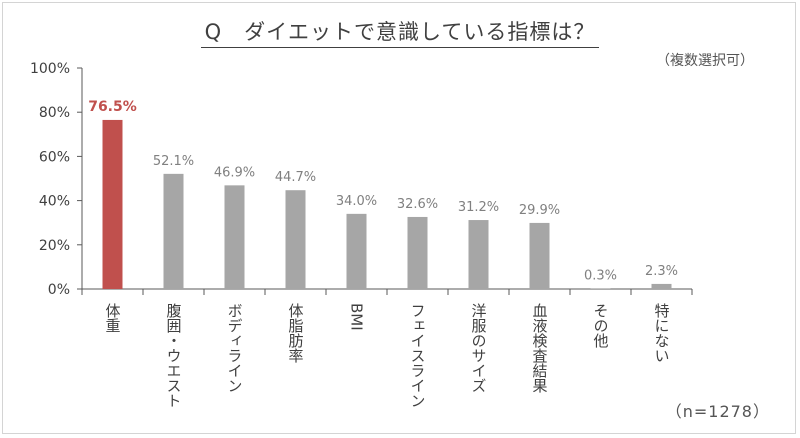 The width and height of the screenshot is (800, 438). Describe the element at coordinates (173, 161) in the screenshot. I see `bar-value-label: 52.1%` at that location.